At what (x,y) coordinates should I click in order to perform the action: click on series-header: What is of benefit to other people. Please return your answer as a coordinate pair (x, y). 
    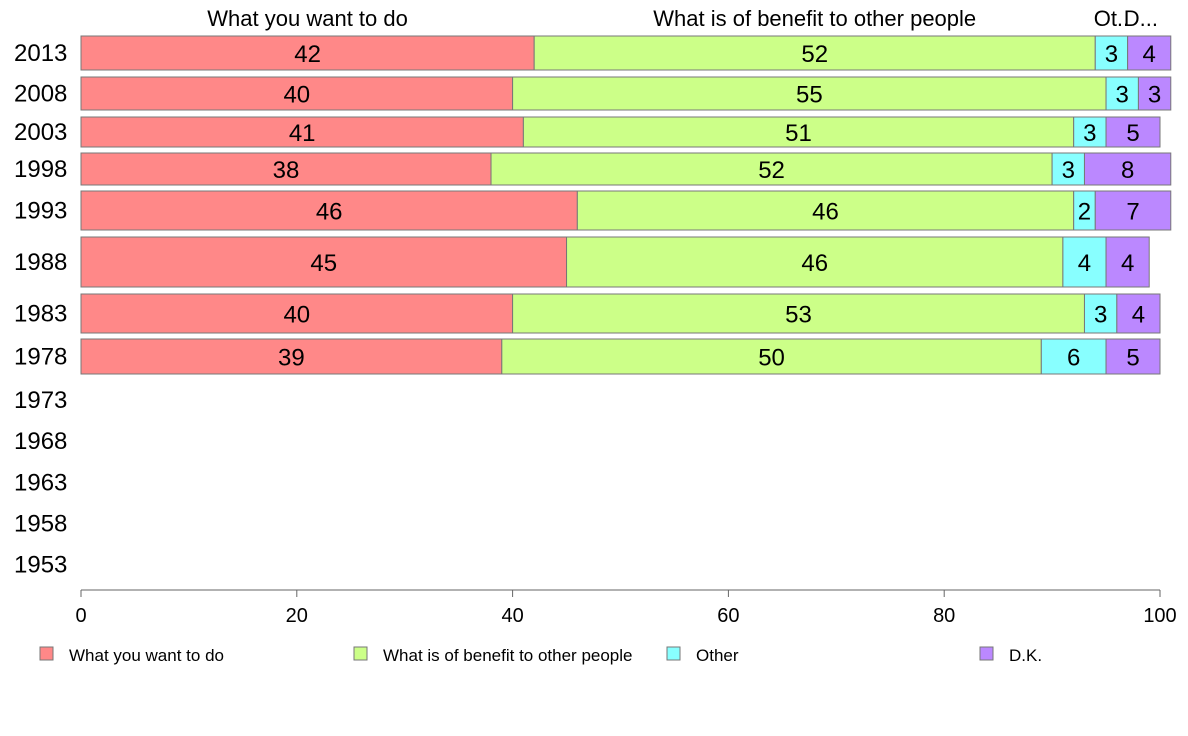
    Looking at the image, I should click on (814, 18).